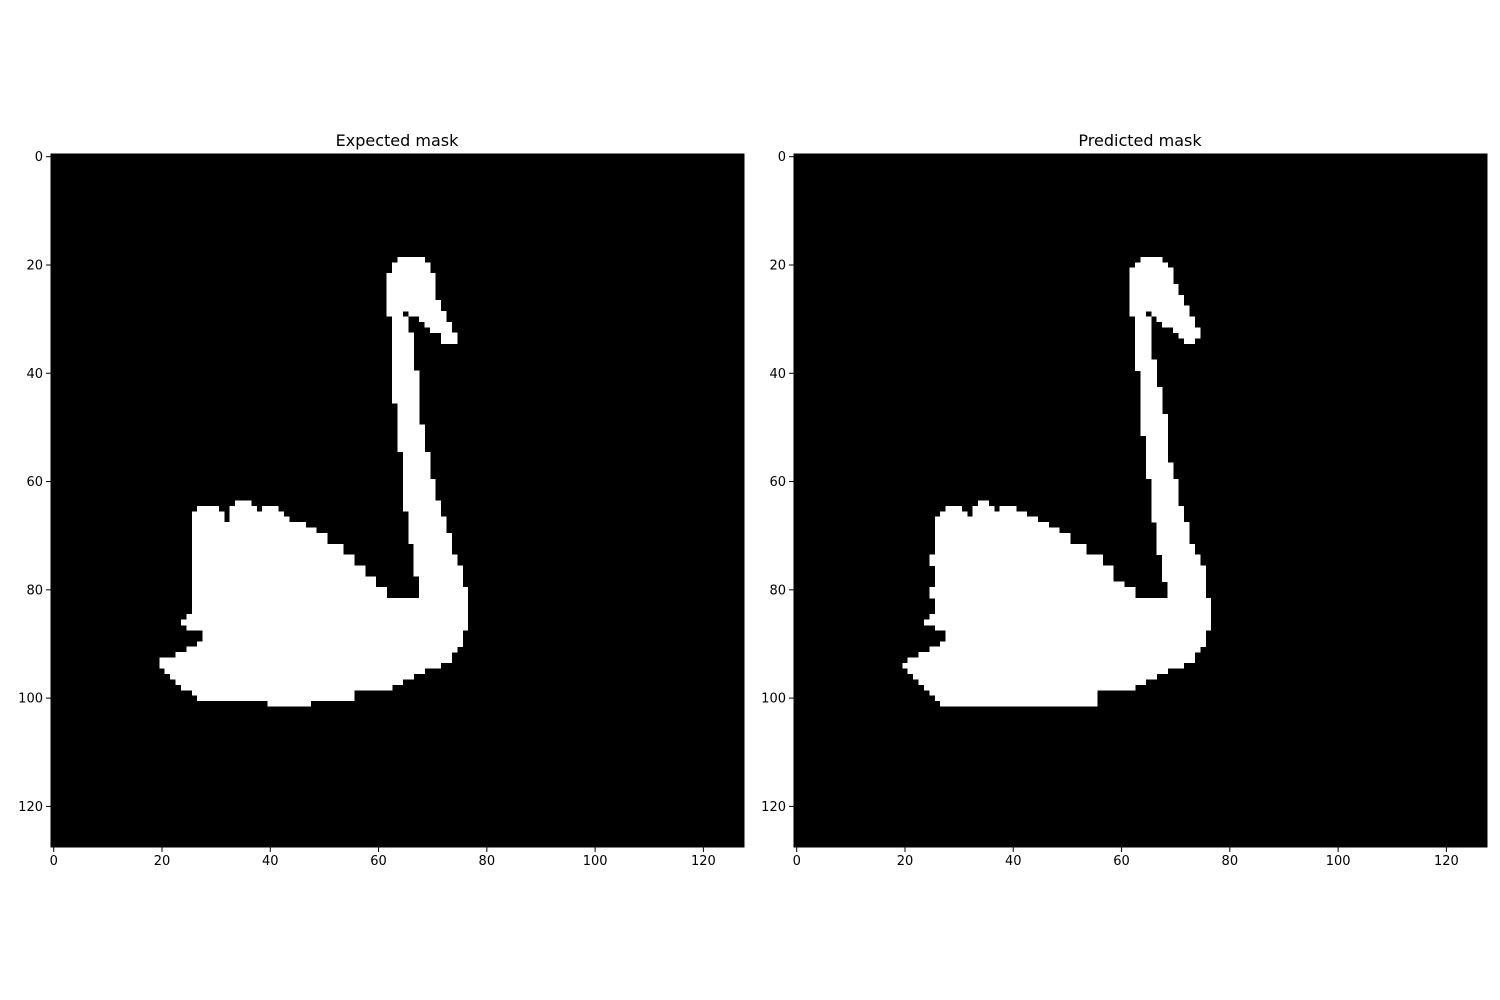  Describe the element at coordinates (595, 861) in the screenshot. I see `expected-mask-x-tick-label: 100` at that location.